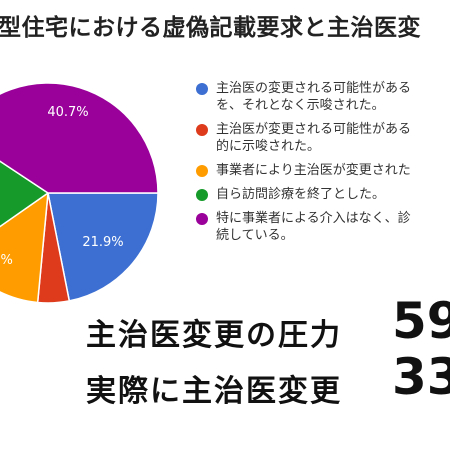 Image resolution: width=450 pixels, height=450 pixels. What do you see at coordinates (323, 97) in the screenshot?
I see `legend-item: 主治医の変更される可能性がある を、それとなく示唆された。` at bounding box center [323, 97].